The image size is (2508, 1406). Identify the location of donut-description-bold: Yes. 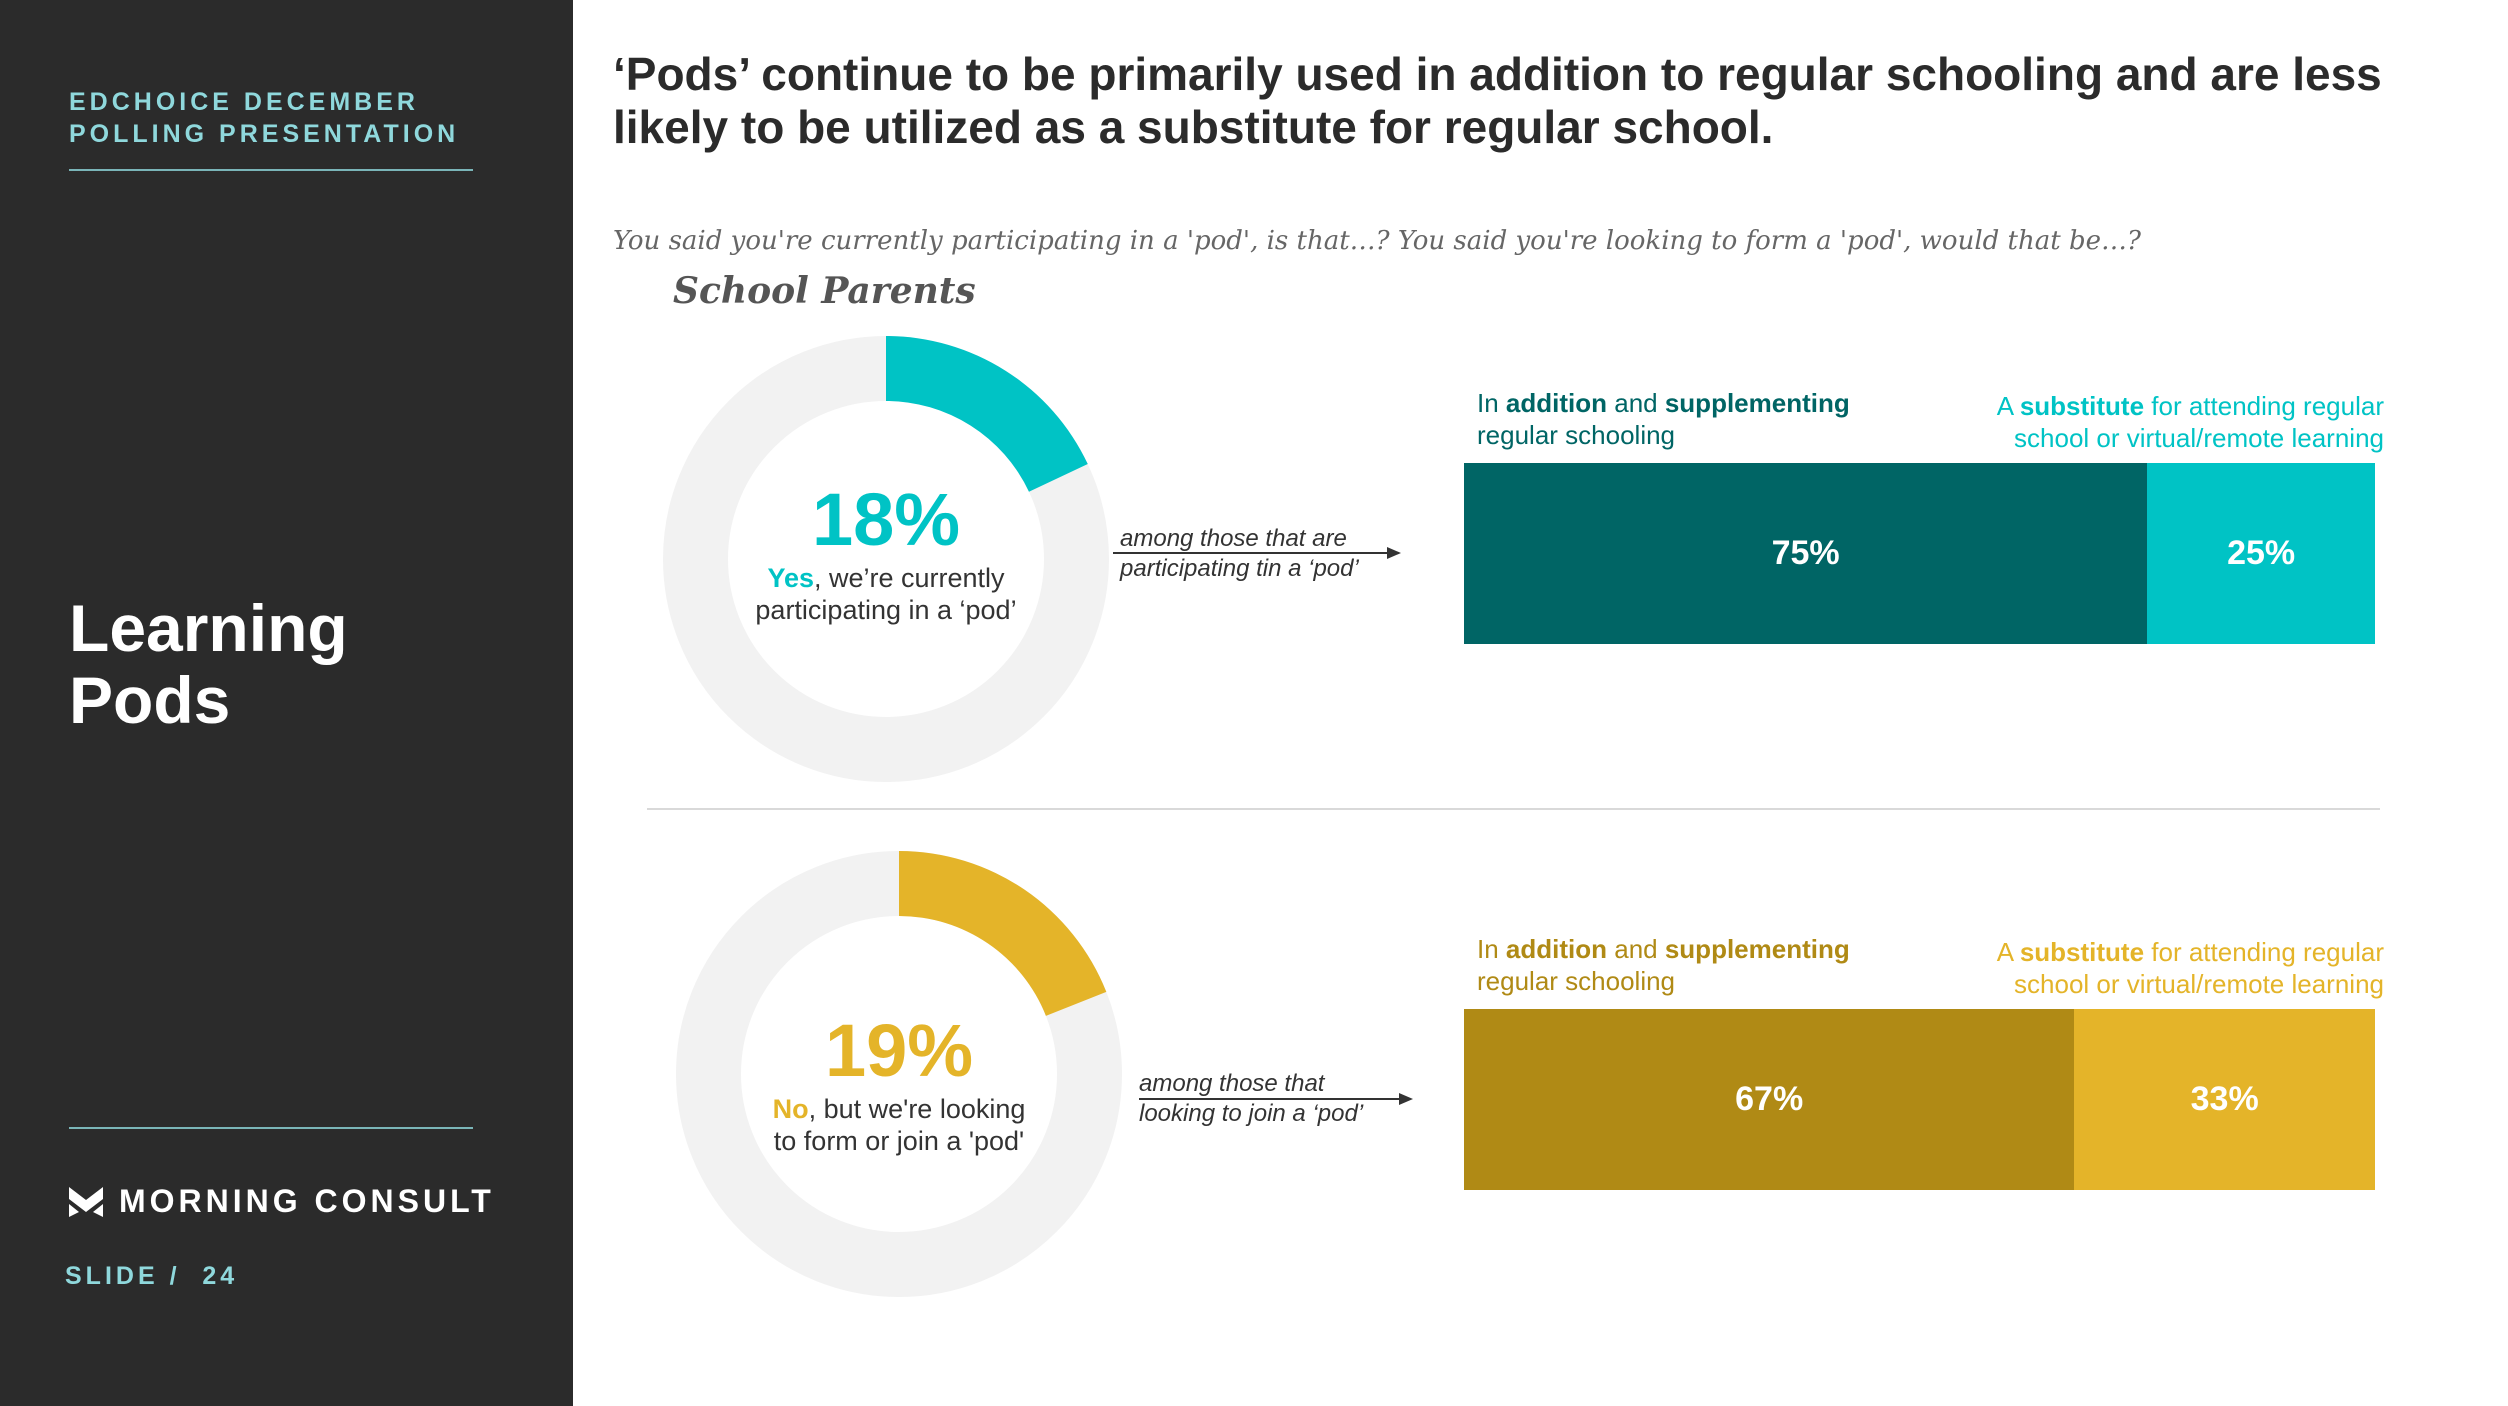
(790, 578).